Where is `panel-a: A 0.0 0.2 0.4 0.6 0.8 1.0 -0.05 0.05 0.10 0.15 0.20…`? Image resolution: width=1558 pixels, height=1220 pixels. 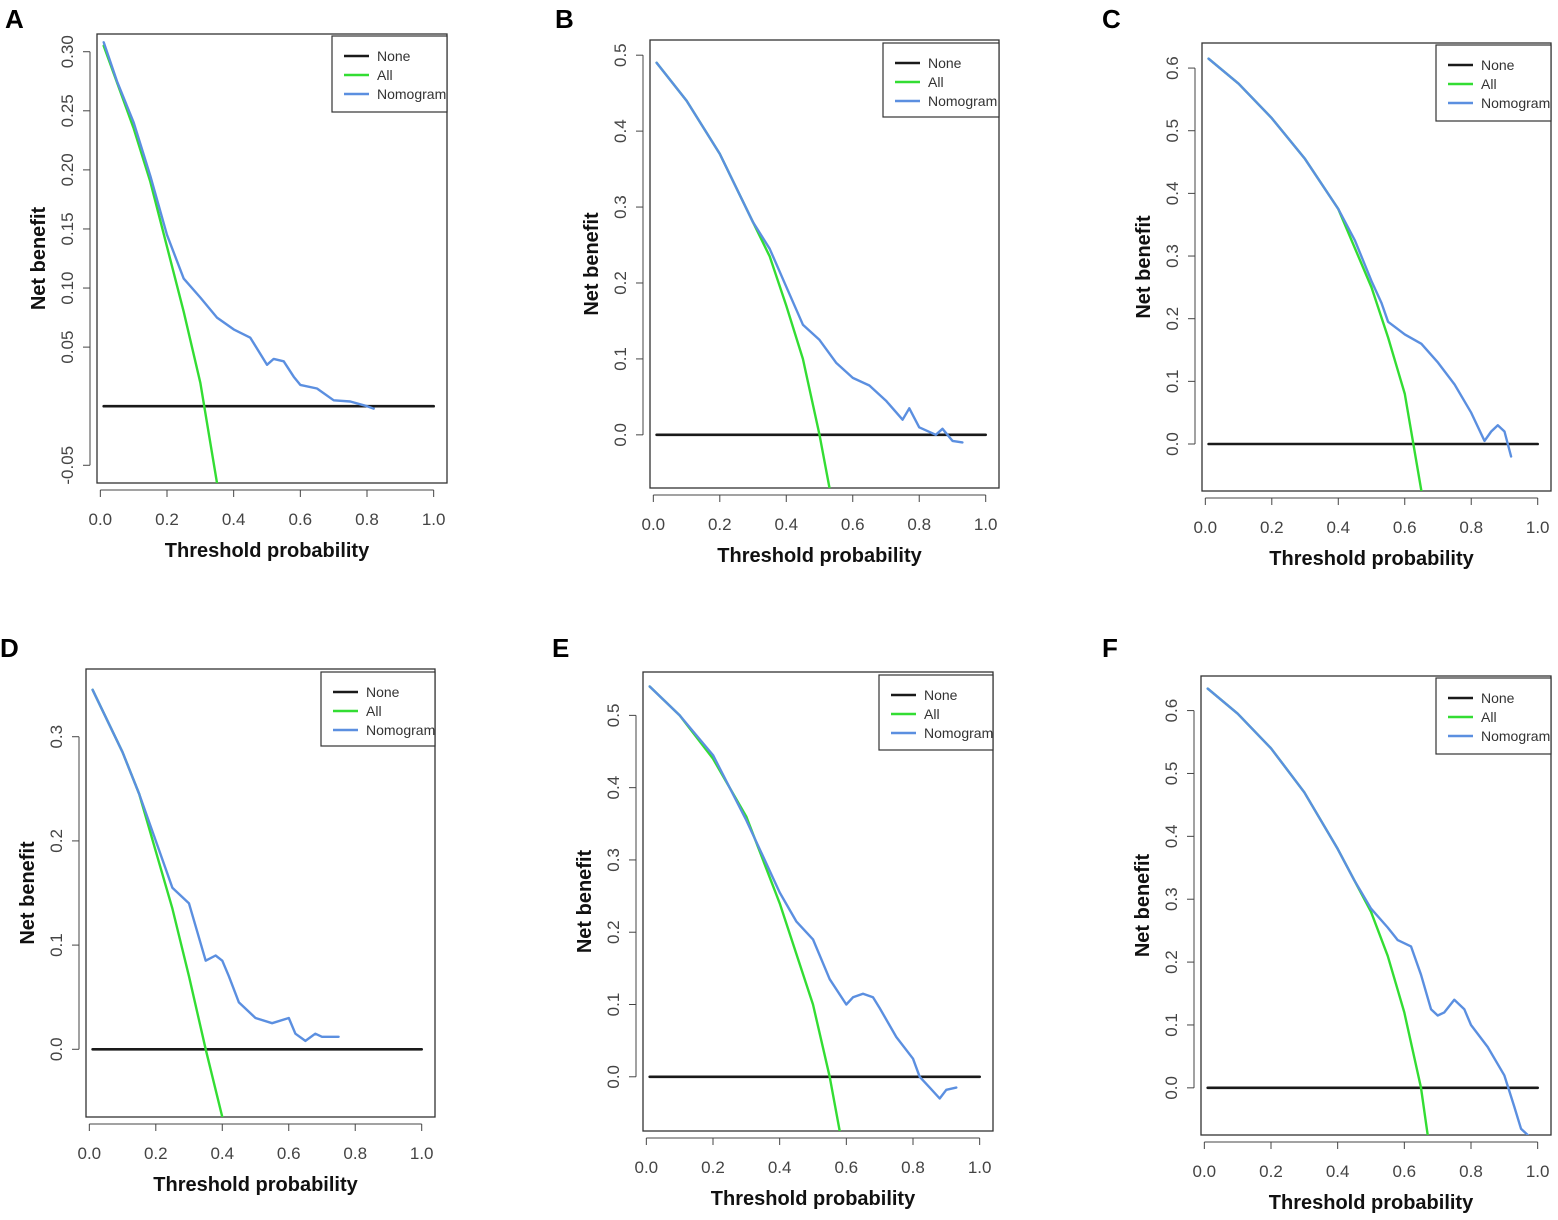 panel-a: A 0.0 0.2 0.4 0.6 0.8 1.0 -0.05 0.05 0.10 0.15 0.20… is located at coordinates (226, 283).